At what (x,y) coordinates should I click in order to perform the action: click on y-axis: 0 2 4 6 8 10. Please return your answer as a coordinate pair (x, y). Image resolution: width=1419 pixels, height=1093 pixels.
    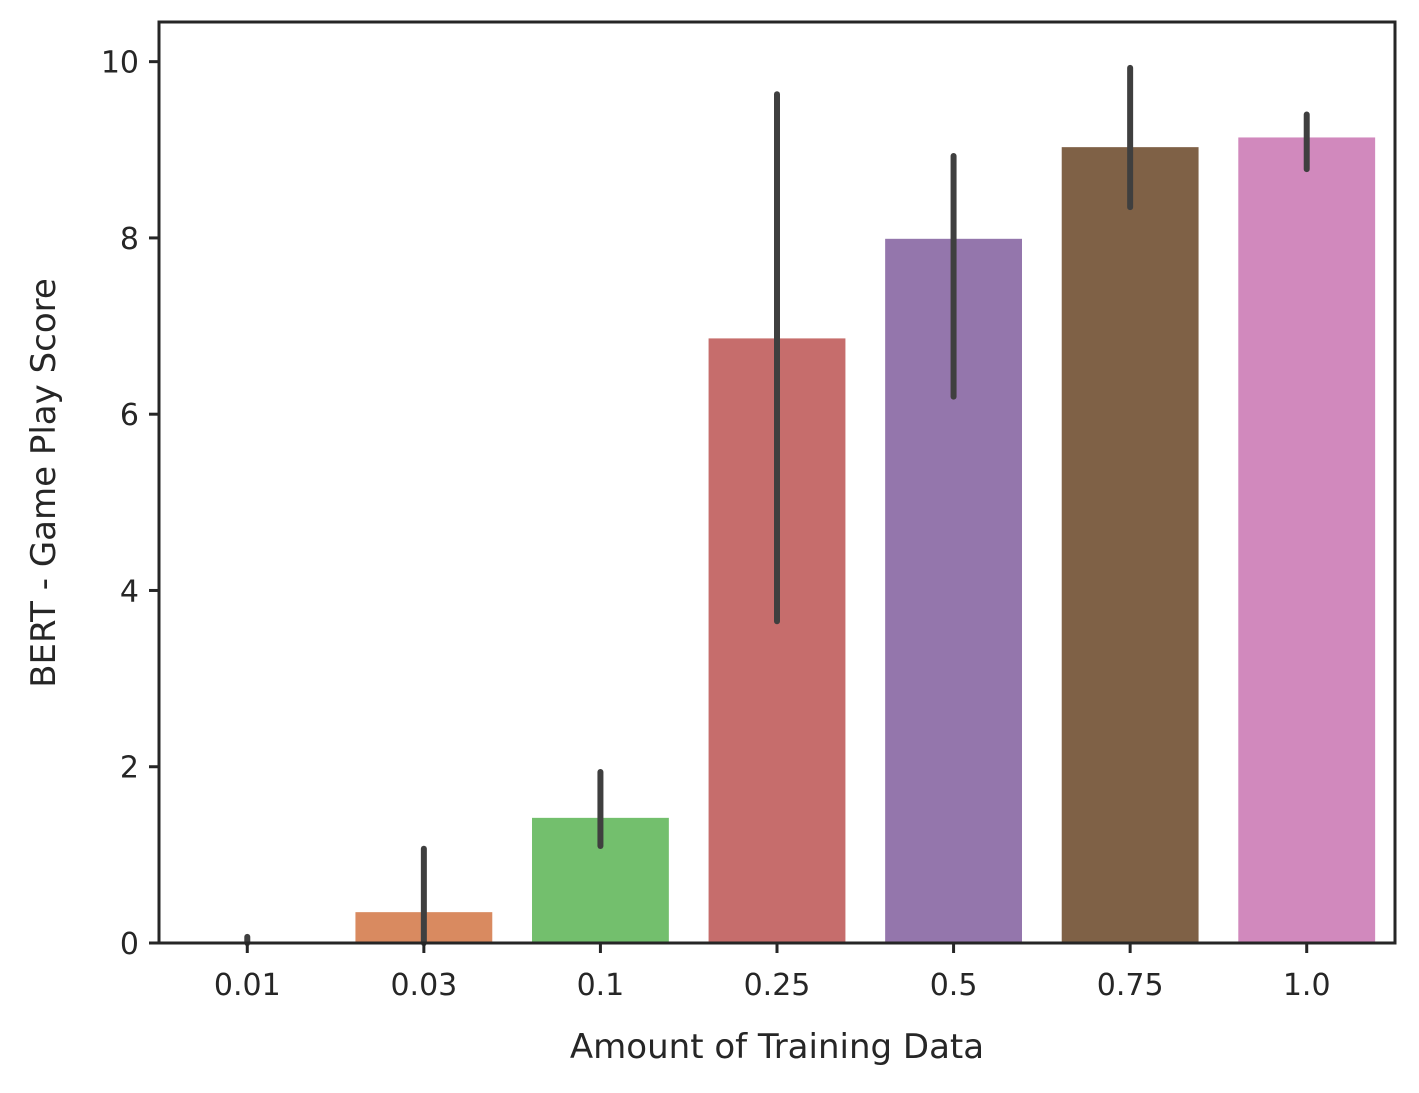
    Looking at the image, I should click on (130, 504).